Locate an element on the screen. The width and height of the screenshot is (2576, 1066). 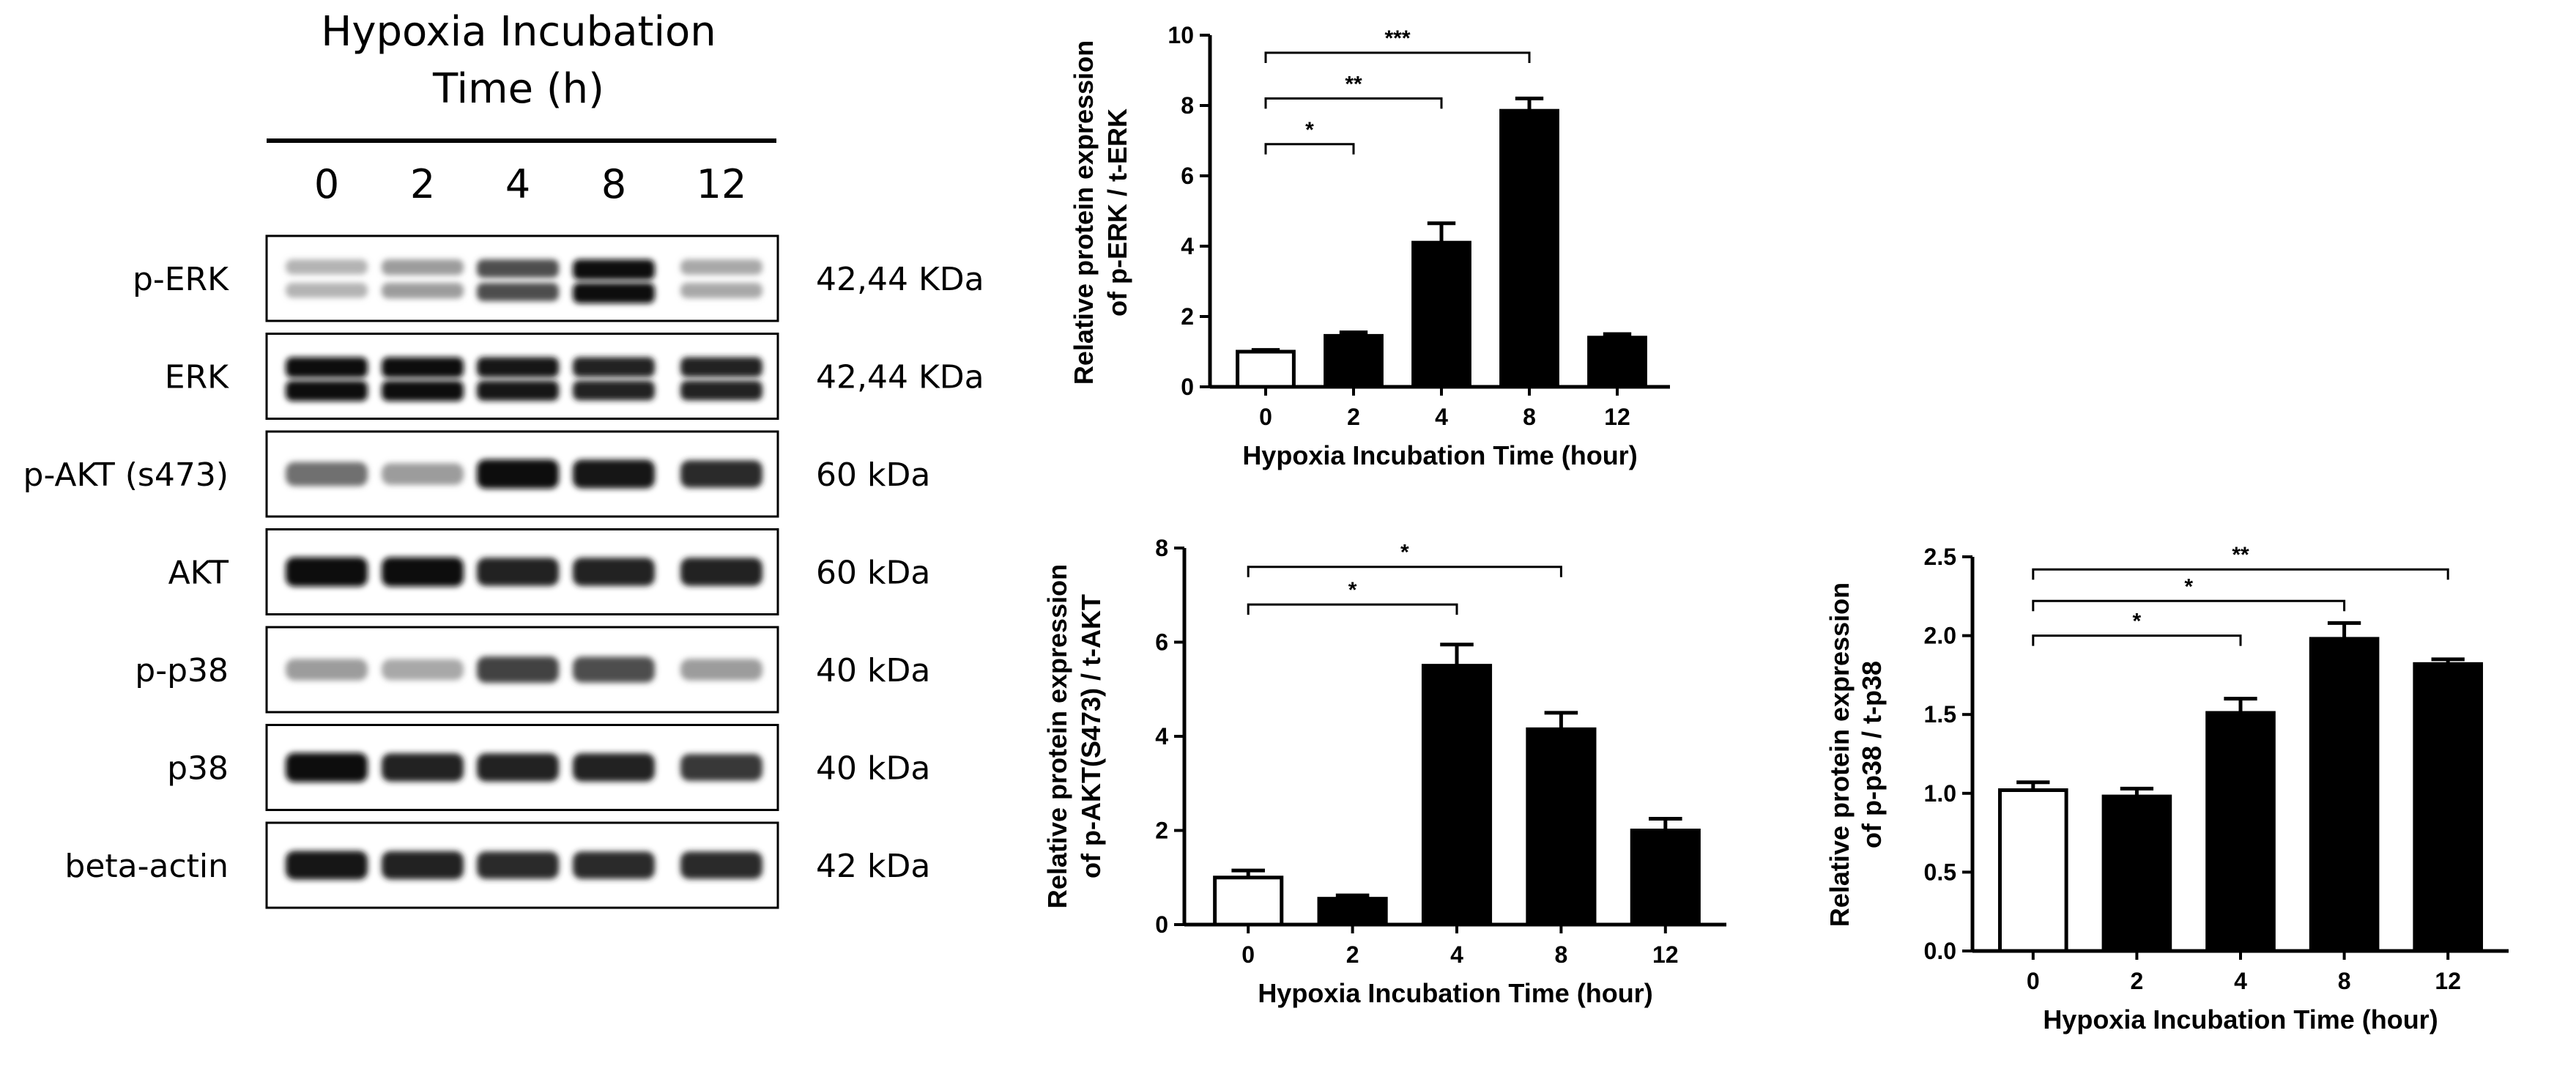
blot-row-p38: p38 40 kDa is located at coordinates (548, 767).